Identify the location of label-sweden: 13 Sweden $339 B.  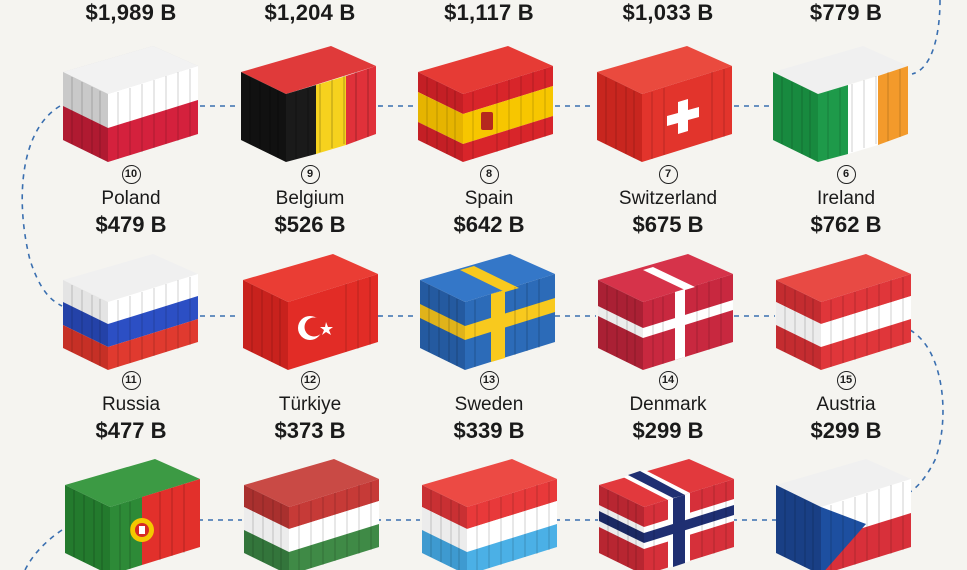
(489, 406).